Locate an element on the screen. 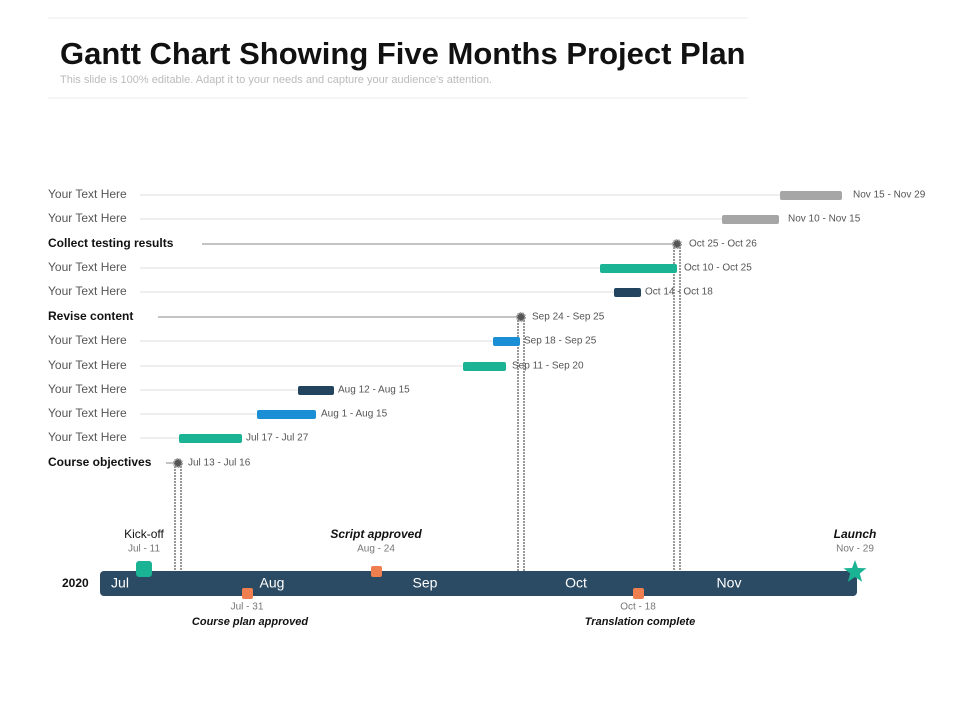 The image size is (960, 720). month-label: Sep is located at coordinates (425, 583).